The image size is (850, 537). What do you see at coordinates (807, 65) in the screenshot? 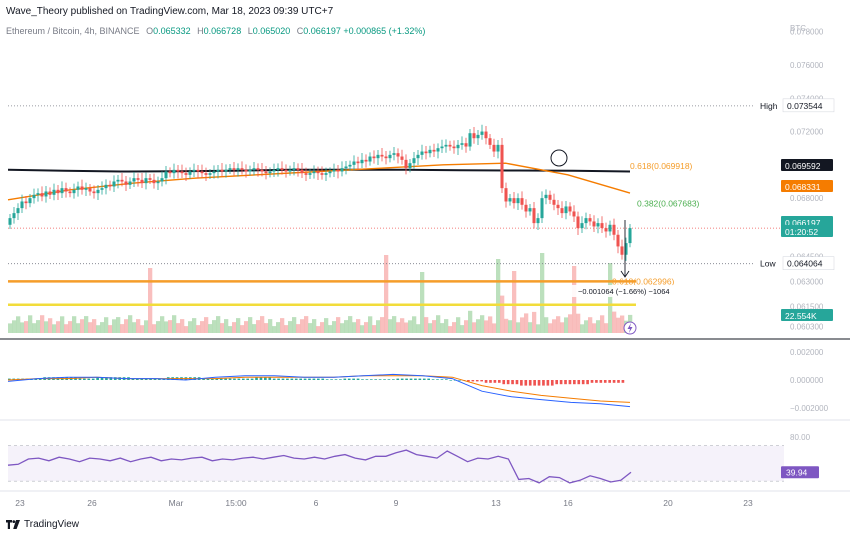
I see `price-tick-label: 0.076000` at bounding box center [807, 65].